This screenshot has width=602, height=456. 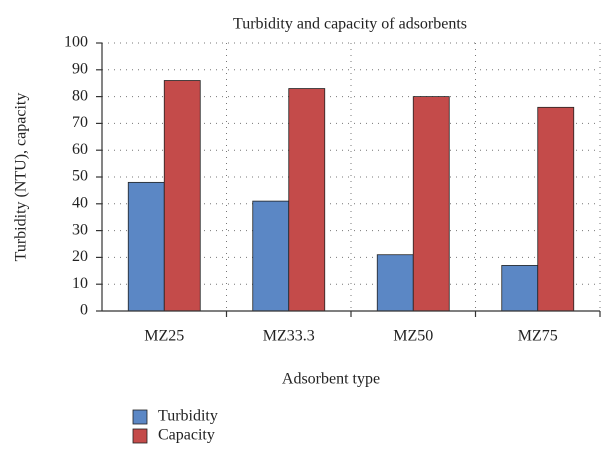 What do you see at coordinates (350, 24) in the screenshot?
I see `chart-title: Turbidity and capacity of adsorbents` at bounding box center [350, 24].